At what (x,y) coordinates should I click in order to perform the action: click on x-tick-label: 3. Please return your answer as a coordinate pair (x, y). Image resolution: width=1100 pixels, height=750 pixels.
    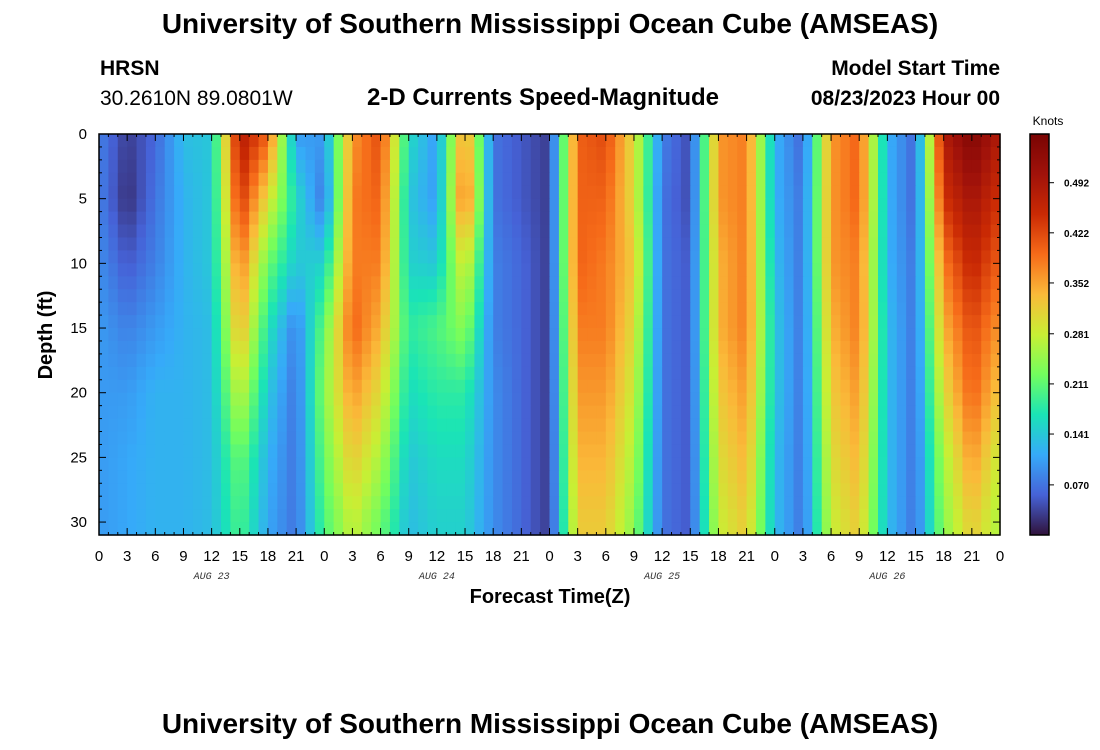
    Looking at the image, I should click on (803, 556).